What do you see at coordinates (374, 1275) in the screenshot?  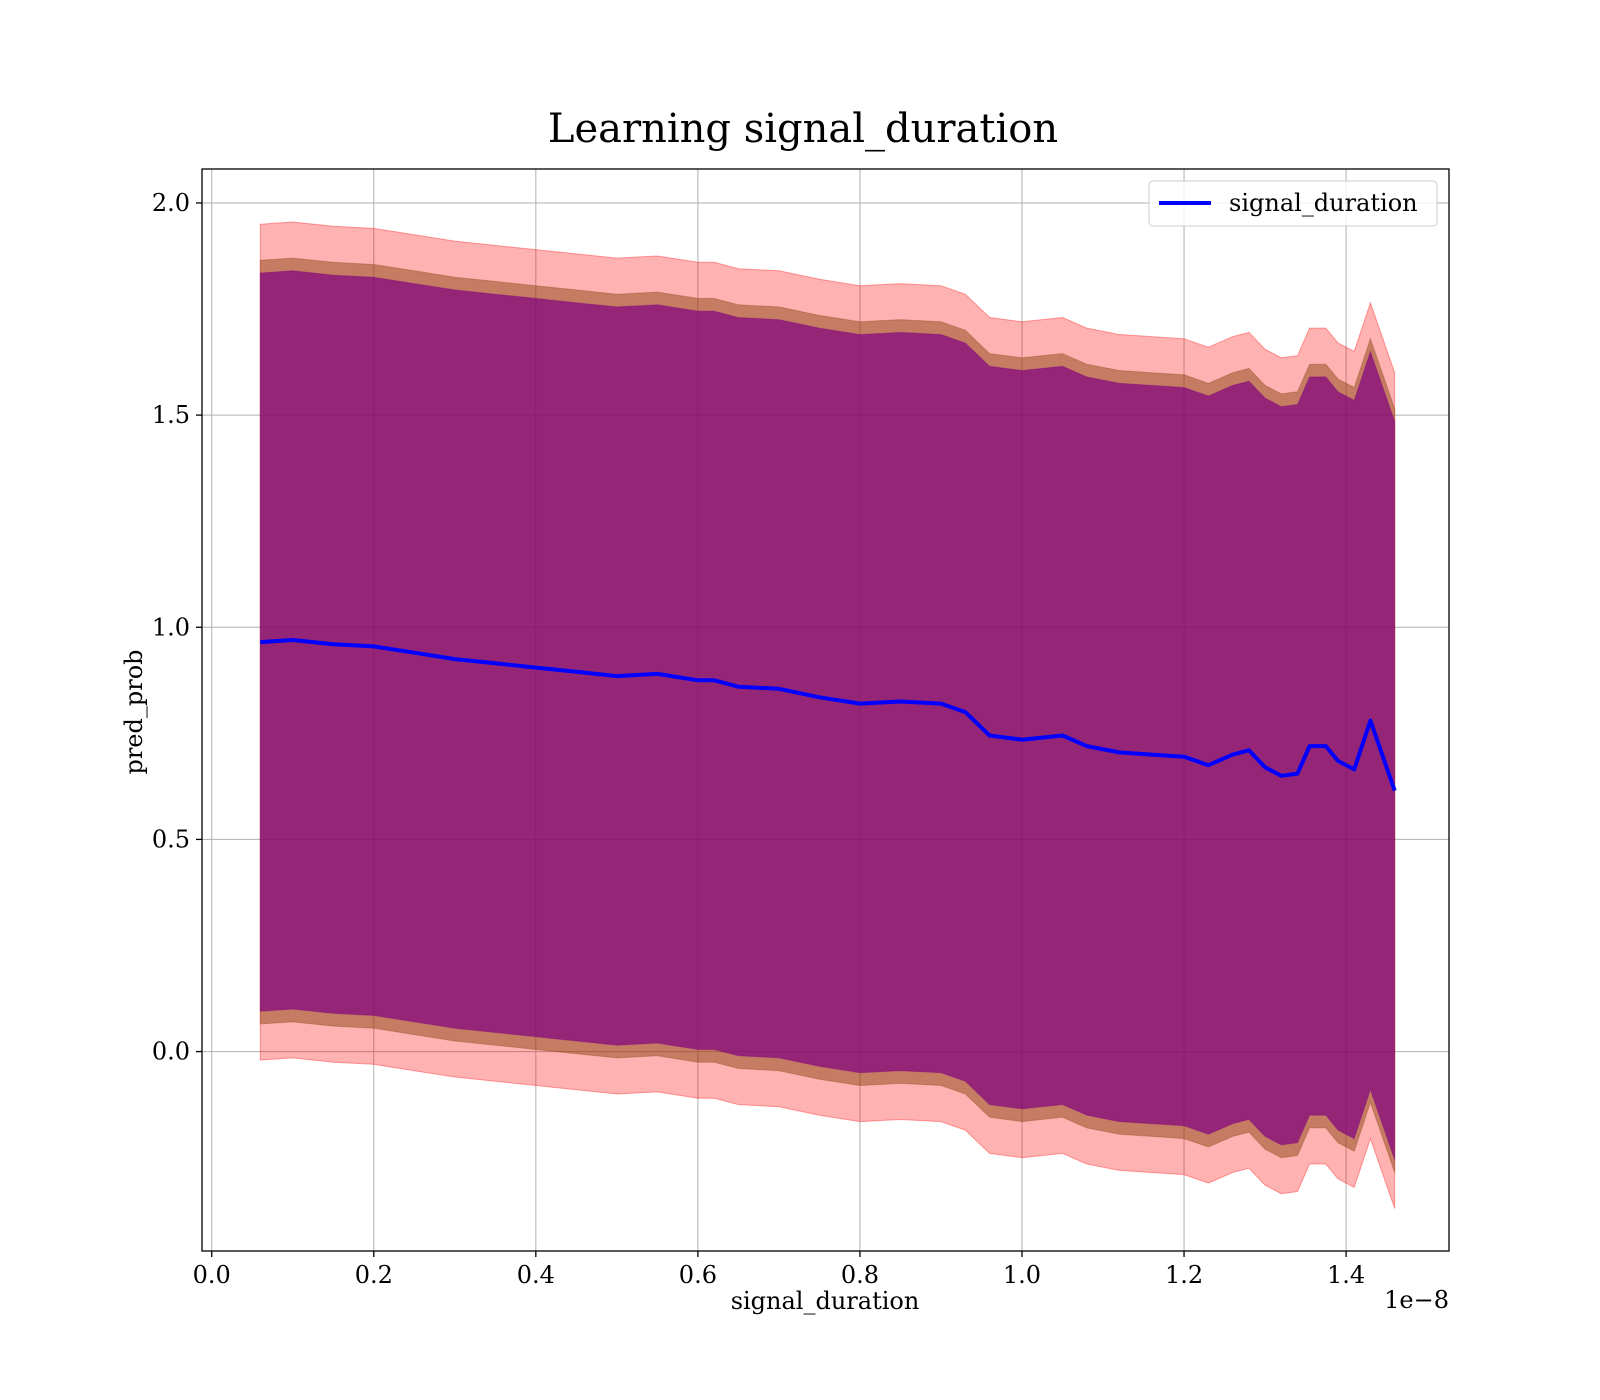 I see `x-tick-label-1: 0.2` at bounding box center [374, 1275].